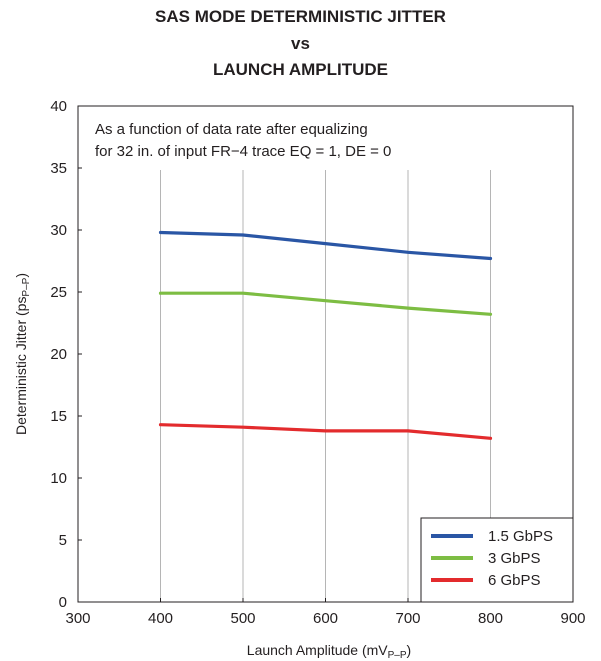 This screenshot has height=661, width=601. What do you see at coordinates (490, 618) in the screenshot?
I see `x-tick-label-800: 800` at bounding box center [490, 618].